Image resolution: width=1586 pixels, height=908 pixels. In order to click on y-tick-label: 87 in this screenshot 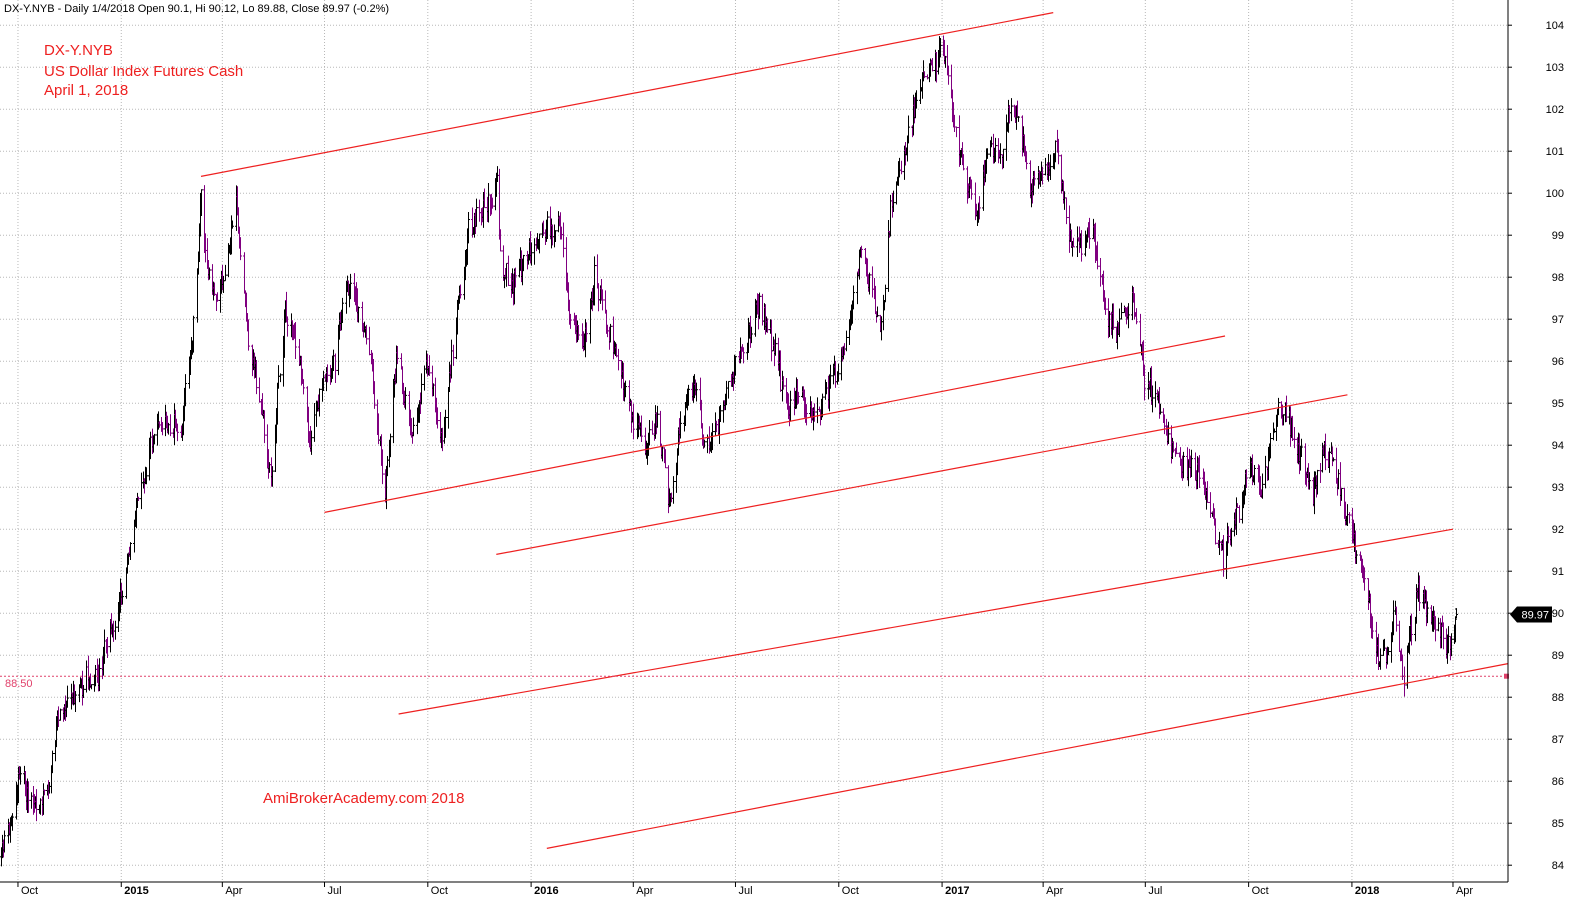, I will do `click(1558, 740)`.